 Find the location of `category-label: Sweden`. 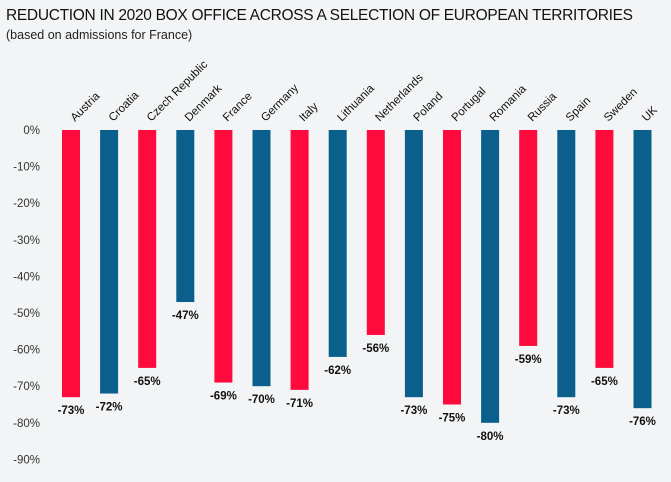

category-label: Sweden is located at coordinates (621, 105).